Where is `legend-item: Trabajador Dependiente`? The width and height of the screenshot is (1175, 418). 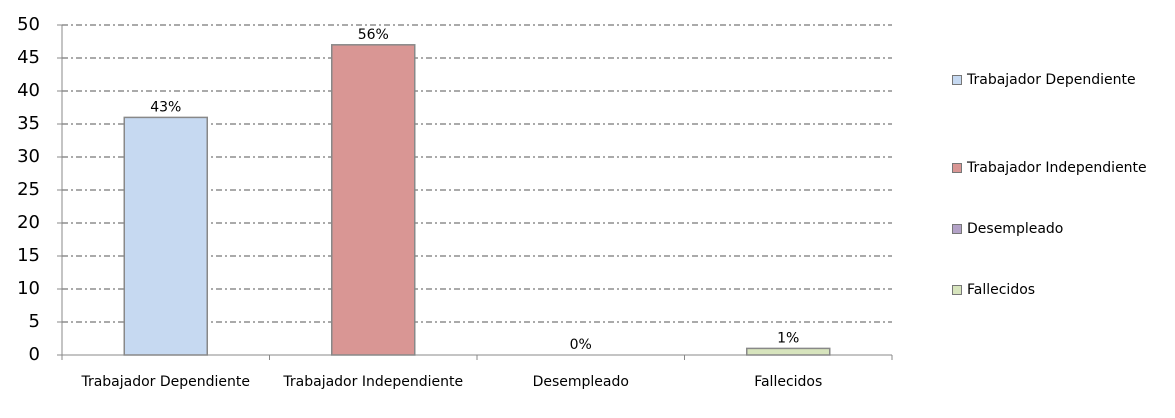
legend-item: Trabajador Dependiente is located at coordinates (1063, 80).